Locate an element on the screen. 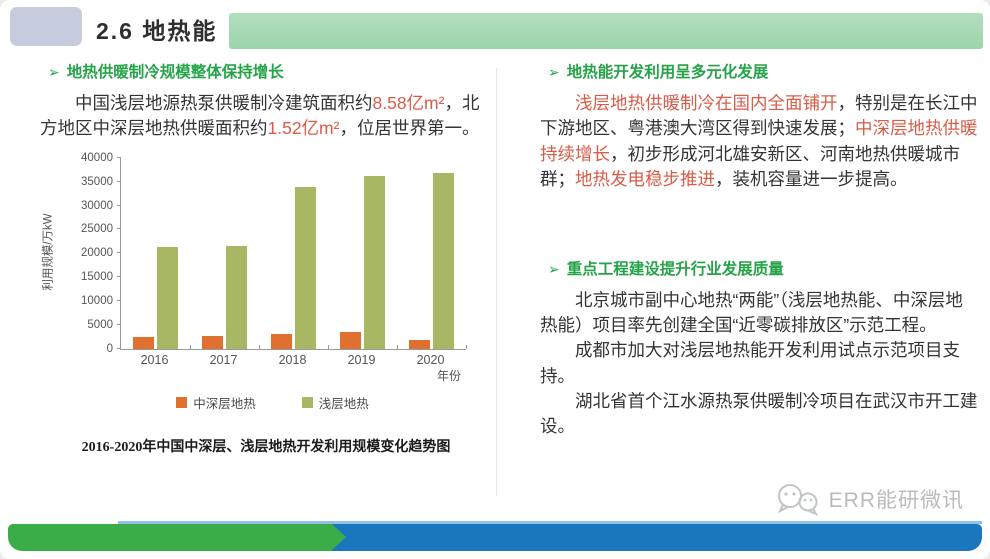  y-tick-label: 35000 is located at coordinates (97, 181).